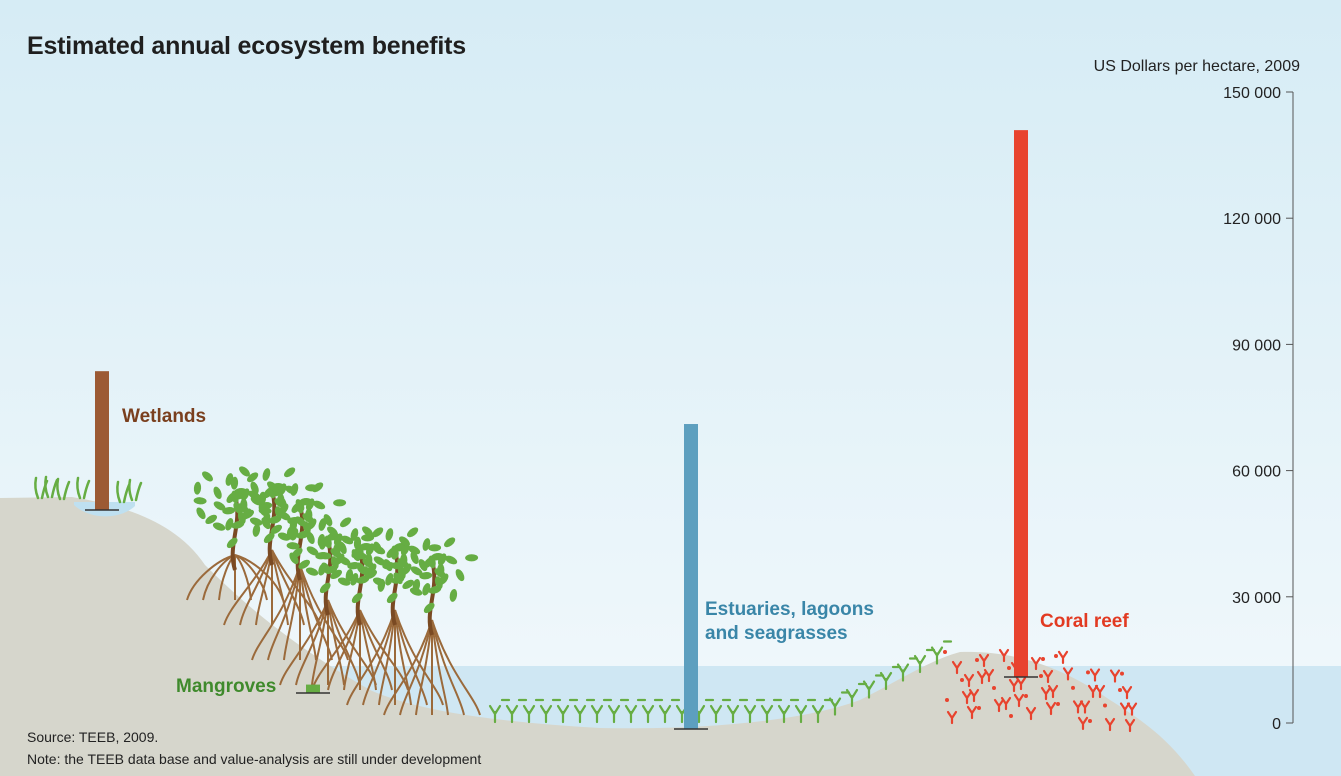 The width and height of the screenshot is (1341, 776). What do you see at coordinates (1252, 93) in the screenshot?
I see `y-tick-label: 150 000` at bounding box center [1252, 93].